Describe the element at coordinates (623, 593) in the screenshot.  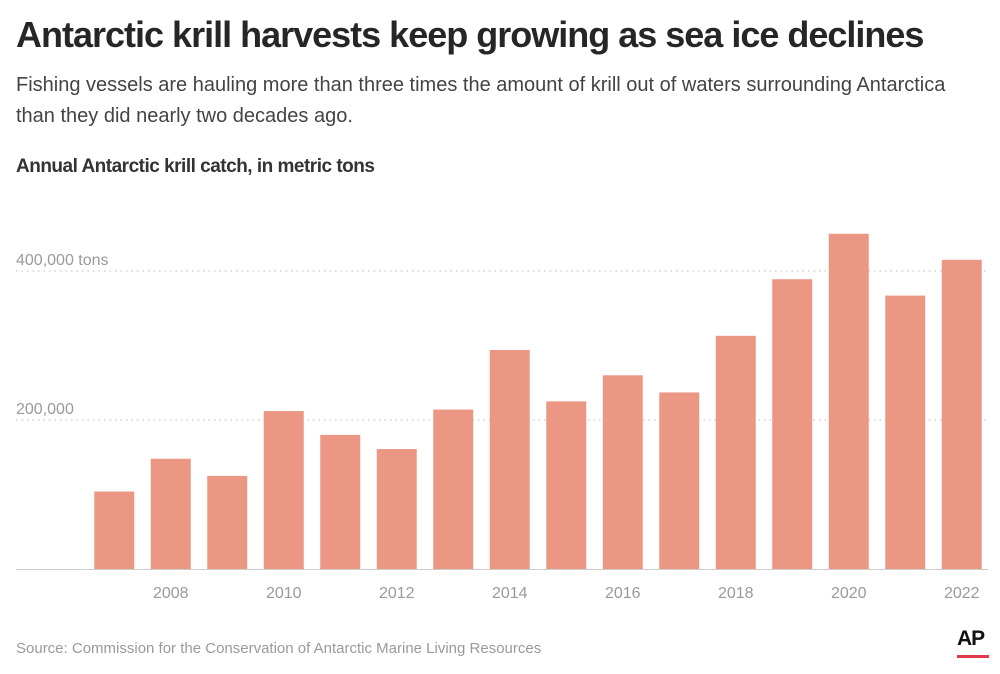
I see `x-tick-label-2016: 2016` at that location.